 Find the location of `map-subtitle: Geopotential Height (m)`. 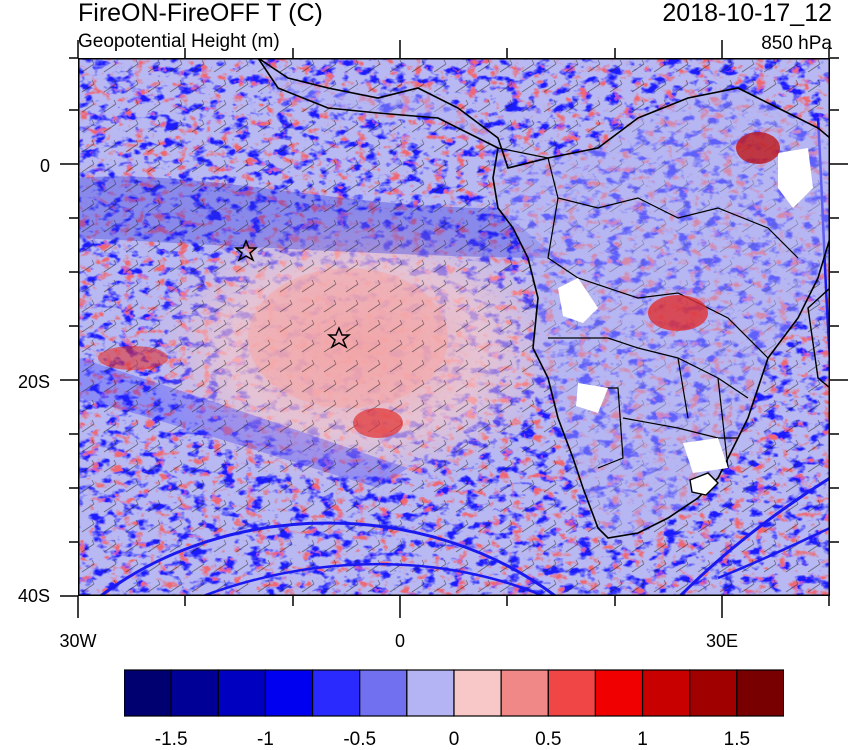

map-subtitle: Geopotential Height (m) is located at coordinates (179, 41).